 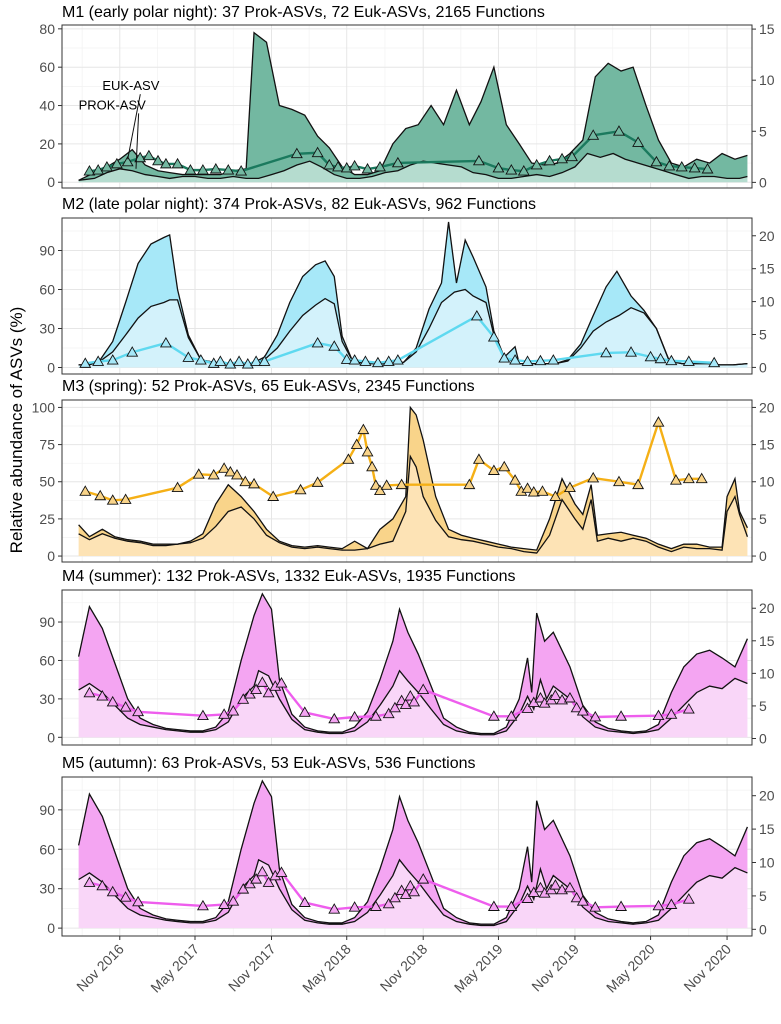 What do you see at coordinates (252, 968) in the screenshot?
I see `x-tick-label: Nov 2017` at bounding box center [252, 968].